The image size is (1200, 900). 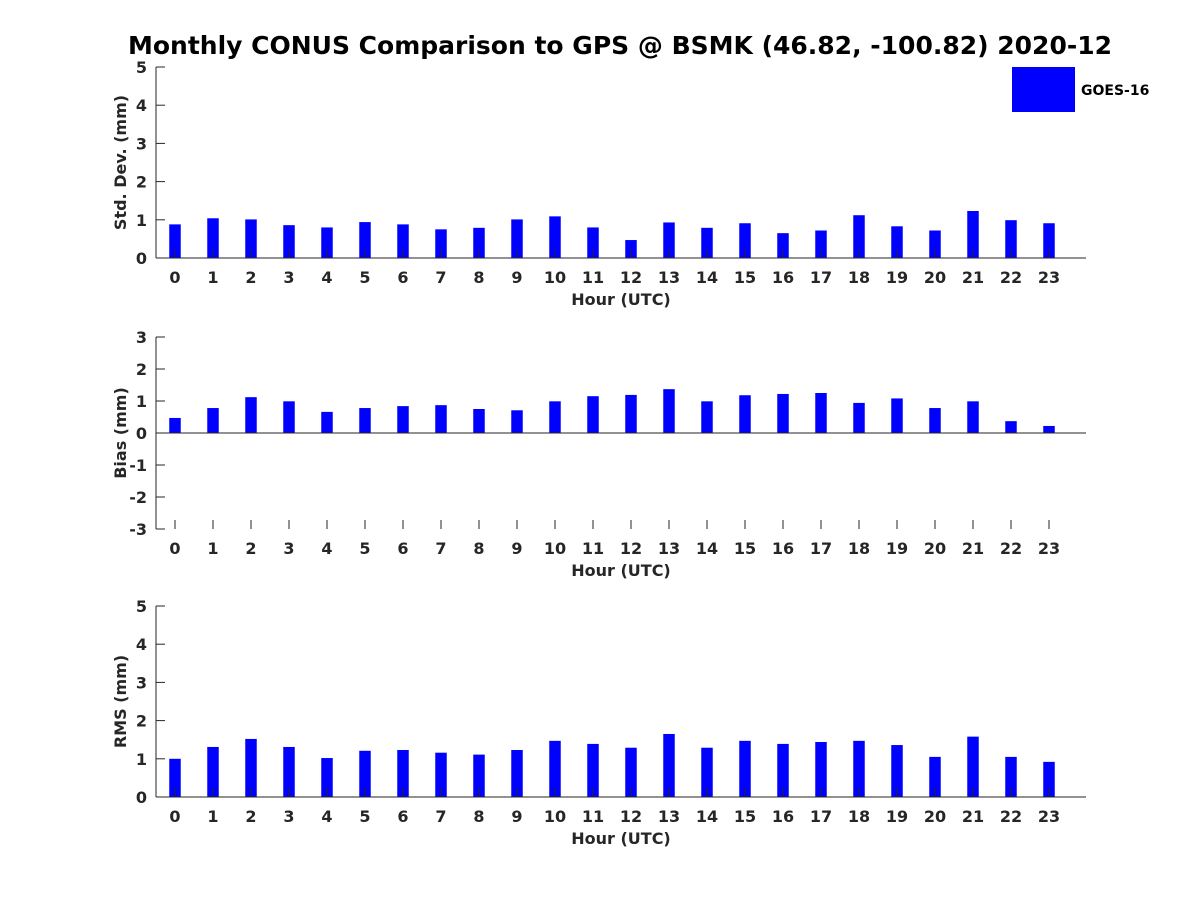 I want to click on y-tick-label: 3, so click(x=141, y=682).